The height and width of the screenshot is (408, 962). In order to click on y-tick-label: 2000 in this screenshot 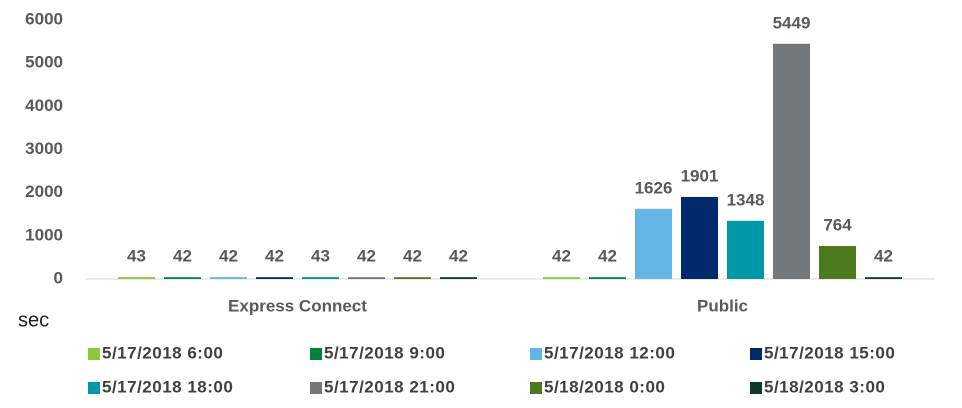, I will do `click(44, 191)`.